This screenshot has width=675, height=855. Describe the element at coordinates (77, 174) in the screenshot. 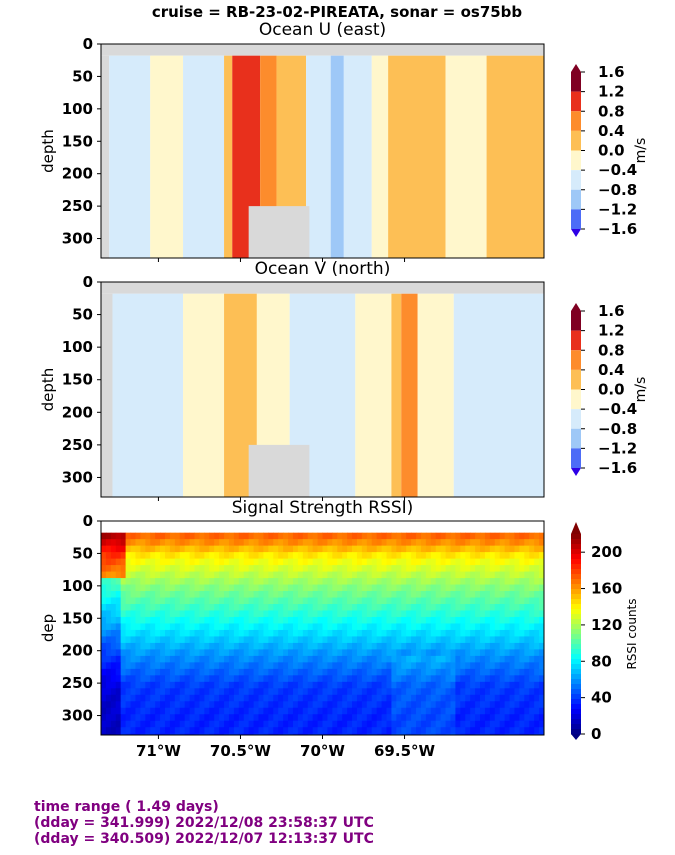

I see `y-tick-label: 200` at that location.